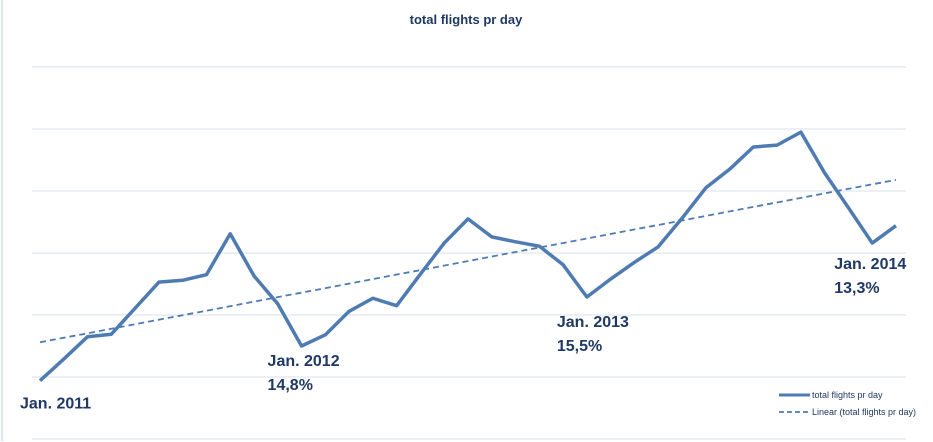 The image size is (933, 442). What do you see at coordinates (304, 361) in the screenshot?
I see `annotation-label: Jan. 2012` at bounding box center [304, 361].